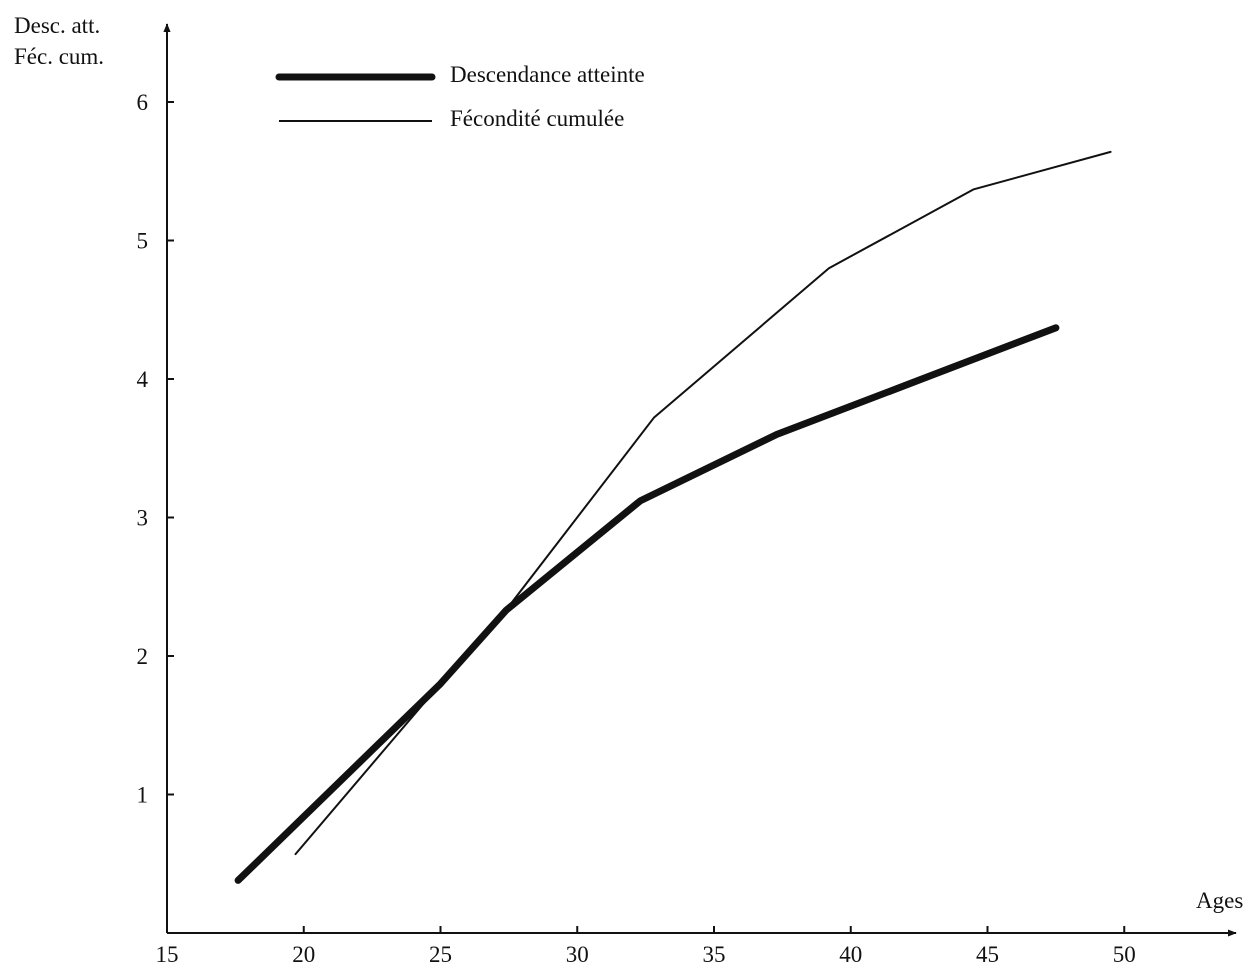 This screenshot has width=1250, height=969. What do you see at coordinates (143, 656) in the screenshot?
I see `y-tick-label: 2` at bounding box center [143, 656].